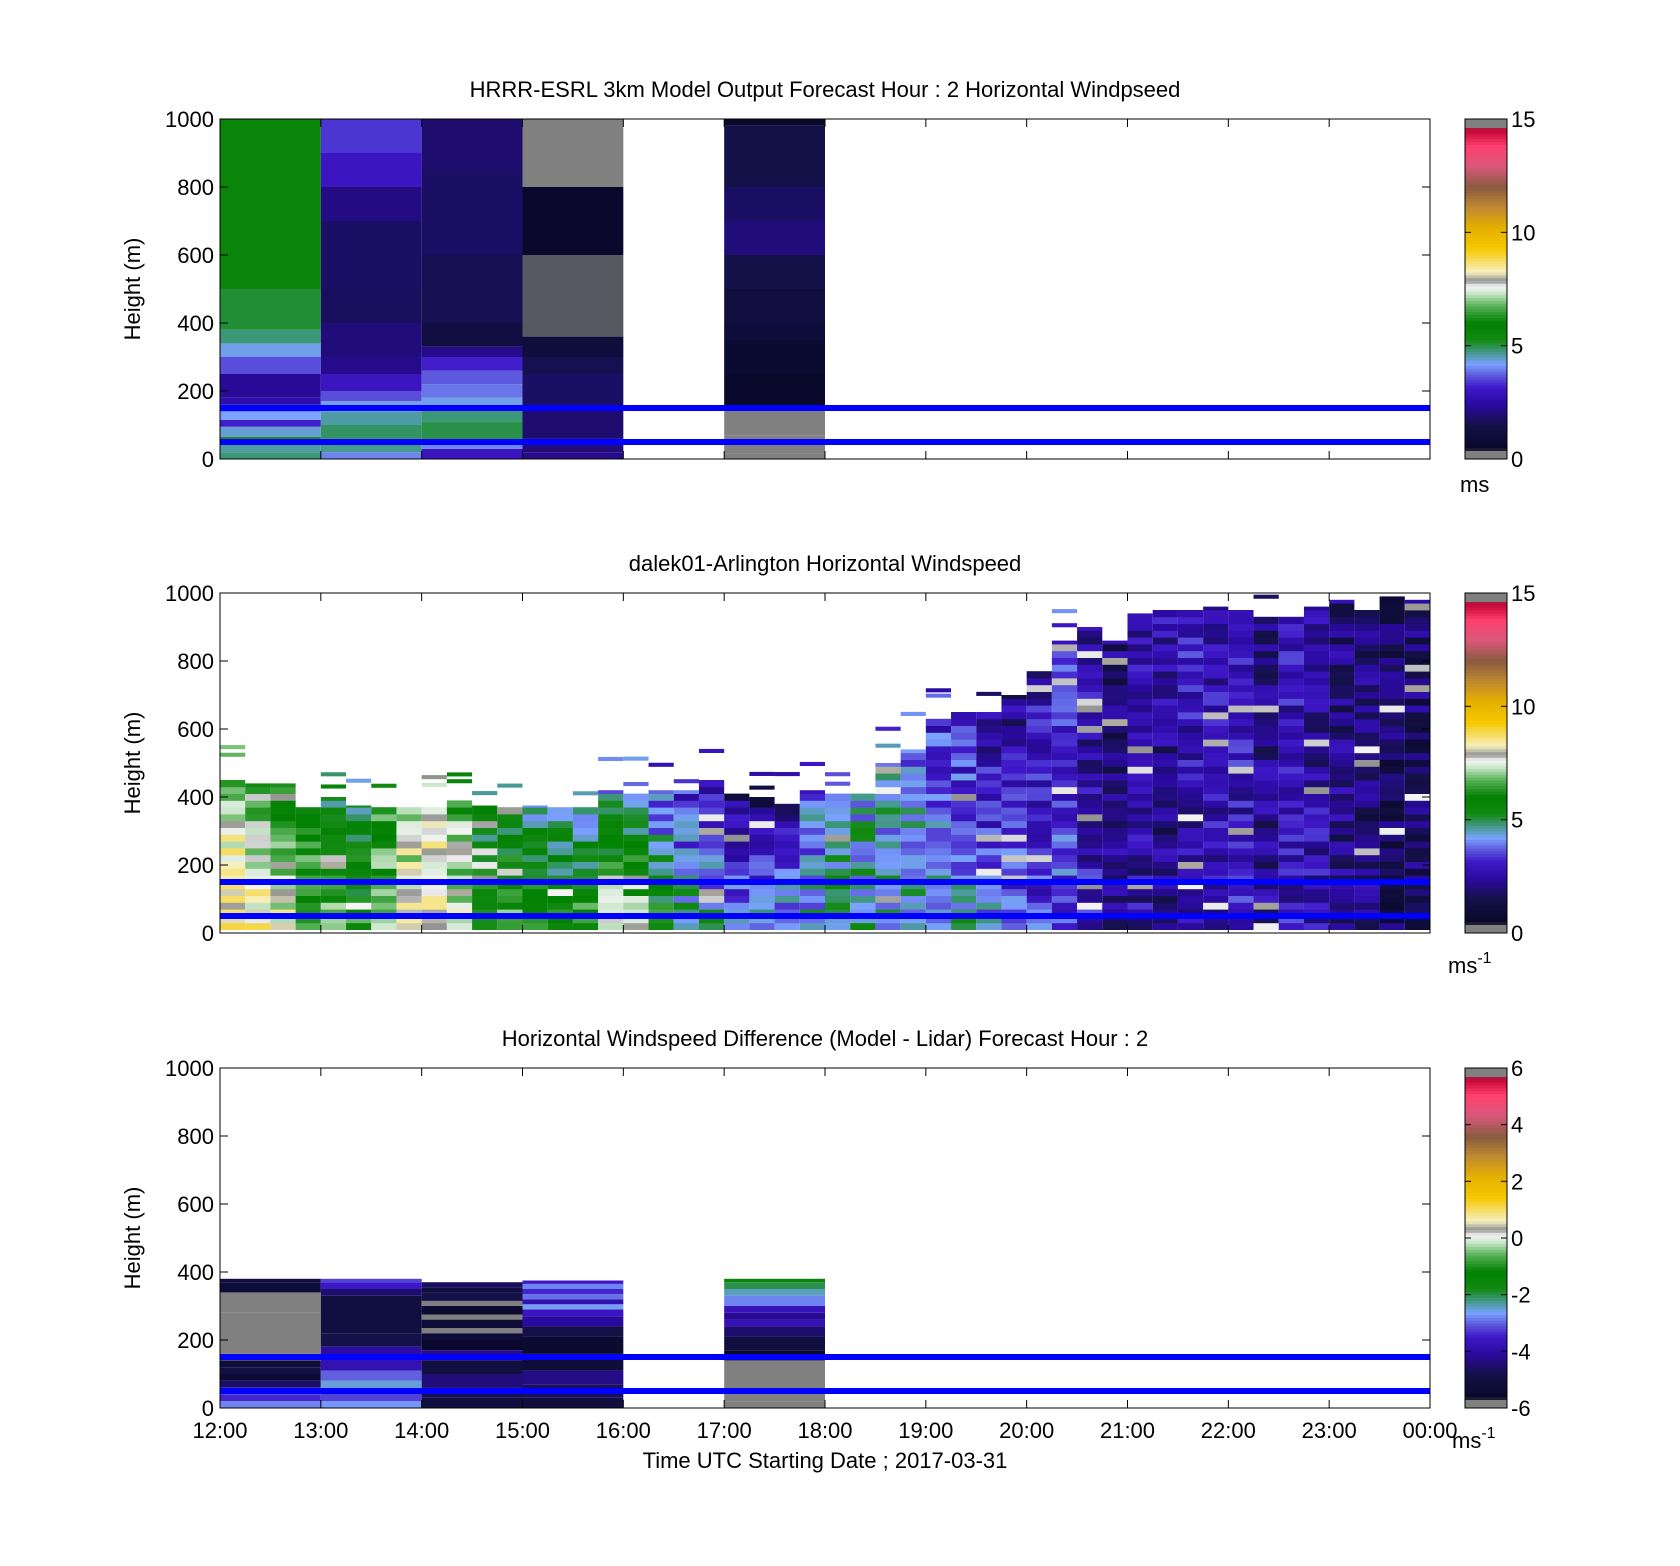 The width and height of the screenshot is (1680, 1566). What do you see at coordinates (132, 763) in the screenshot?
I see `y-axis-label: Height (m)` at bounding box center [132, 763].